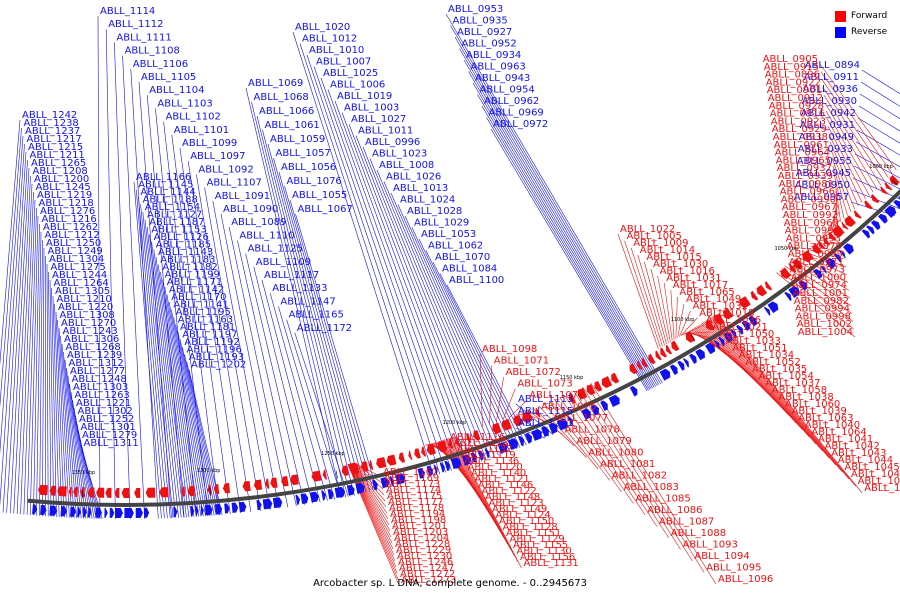 The width and height of the screenshot is (900, 600). Describe the element at coordinates (813, 238) in the screenshot. I see `gene-label: ABLL_0993` at that location.